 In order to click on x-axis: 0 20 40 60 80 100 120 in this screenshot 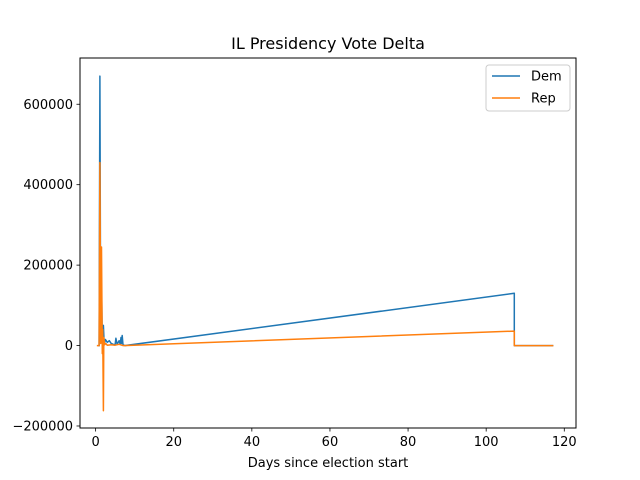, I will do `click(334, 439)`.